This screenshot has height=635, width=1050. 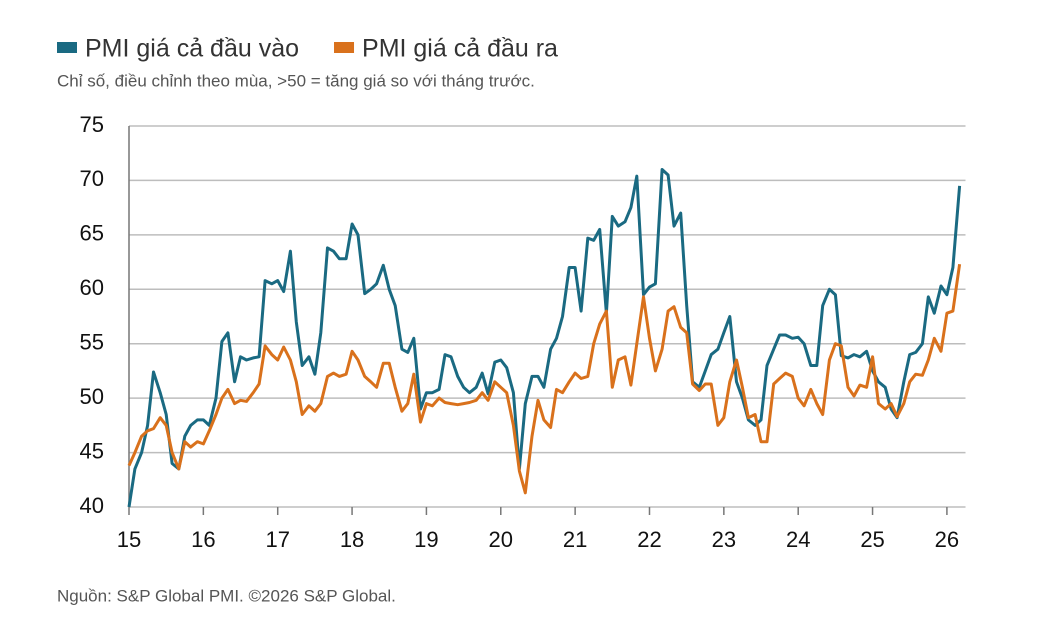 What do you see at coordinates (426, 539) in the screenshot?
I see `x-tick-label: 19` at bounding box center [426, 539].